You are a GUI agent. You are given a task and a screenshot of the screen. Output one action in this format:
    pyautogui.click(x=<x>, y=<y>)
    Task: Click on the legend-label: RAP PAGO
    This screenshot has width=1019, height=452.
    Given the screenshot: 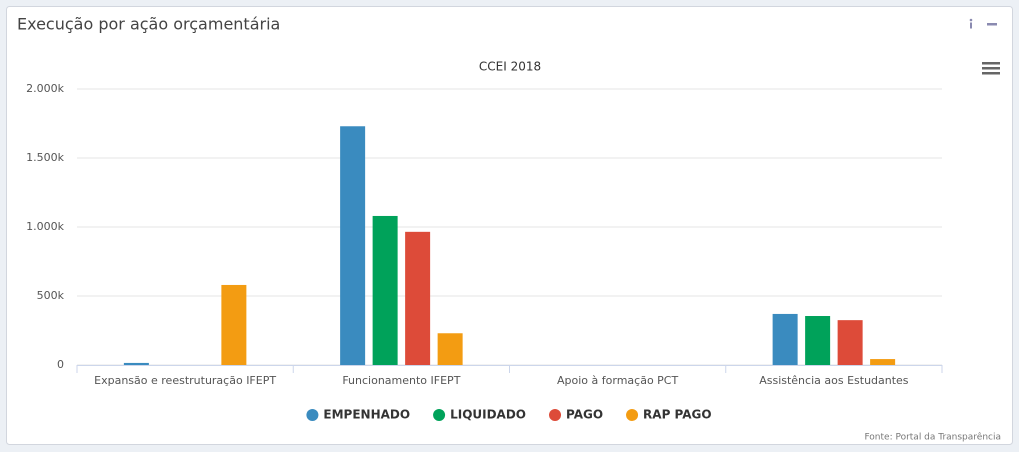 What is the action you would take?
    pyautogui.click(x=677, y=415)
    